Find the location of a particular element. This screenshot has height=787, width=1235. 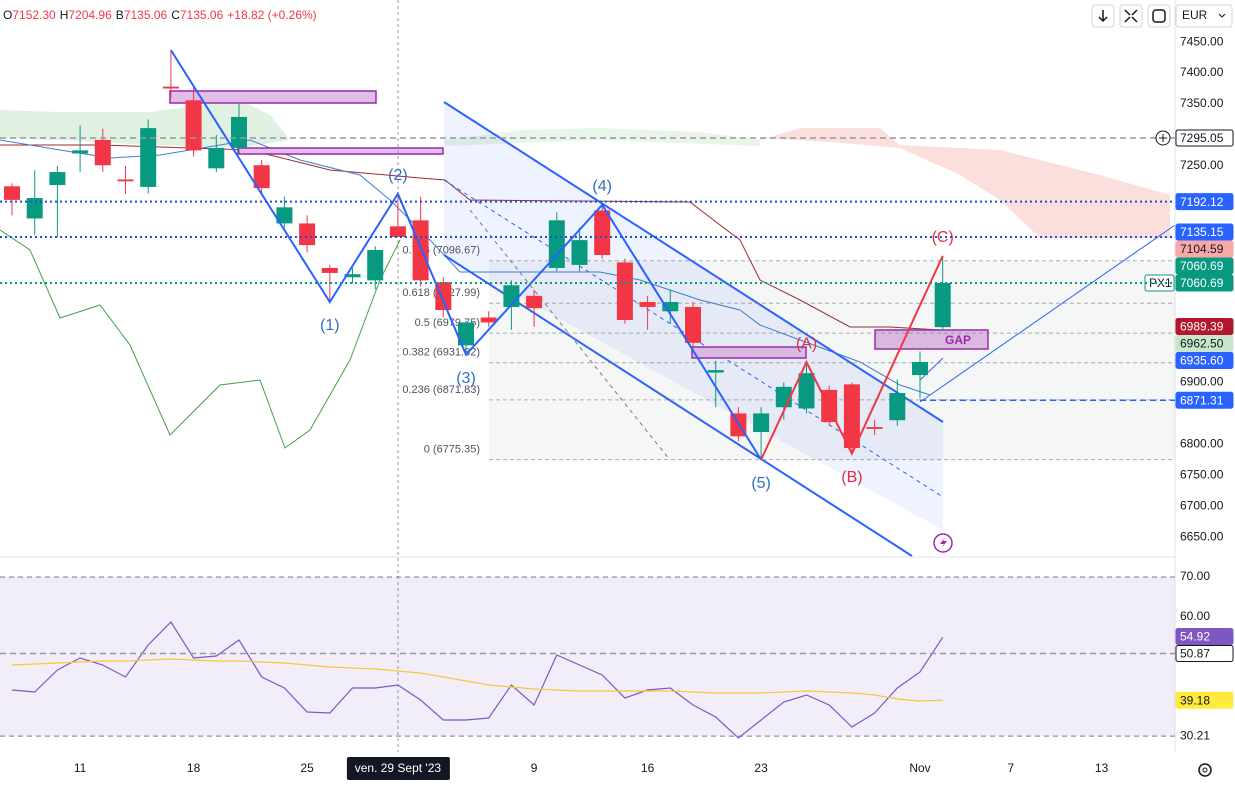

reset-button is located at coordinates (1159, 16).